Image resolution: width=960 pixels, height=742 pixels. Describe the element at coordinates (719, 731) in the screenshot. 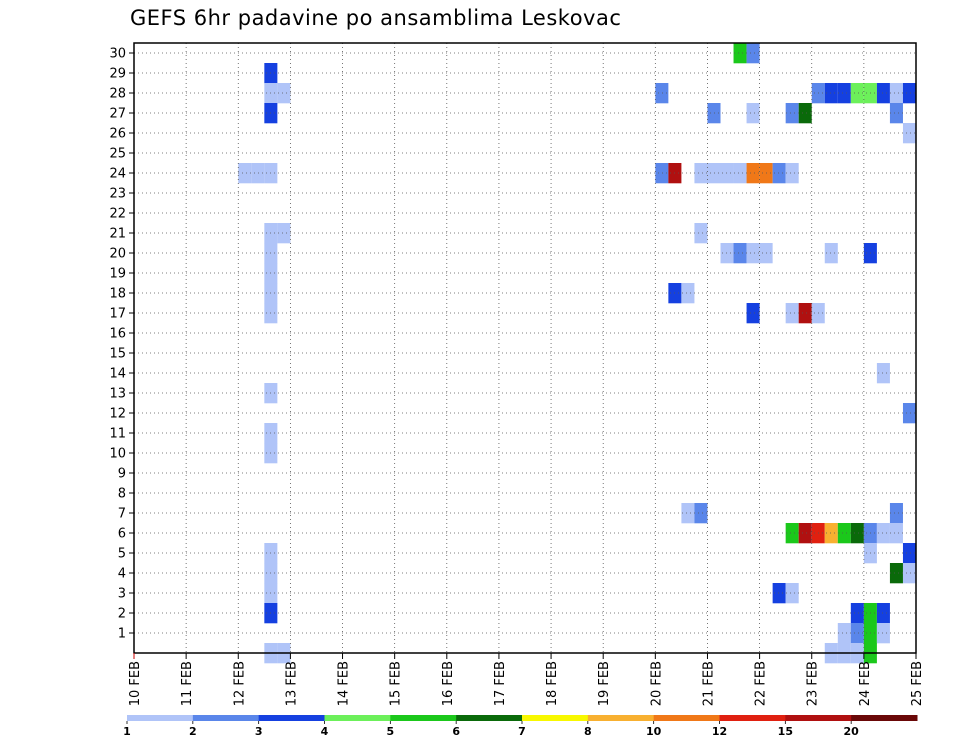

I see `legend-label: 12` at that location.